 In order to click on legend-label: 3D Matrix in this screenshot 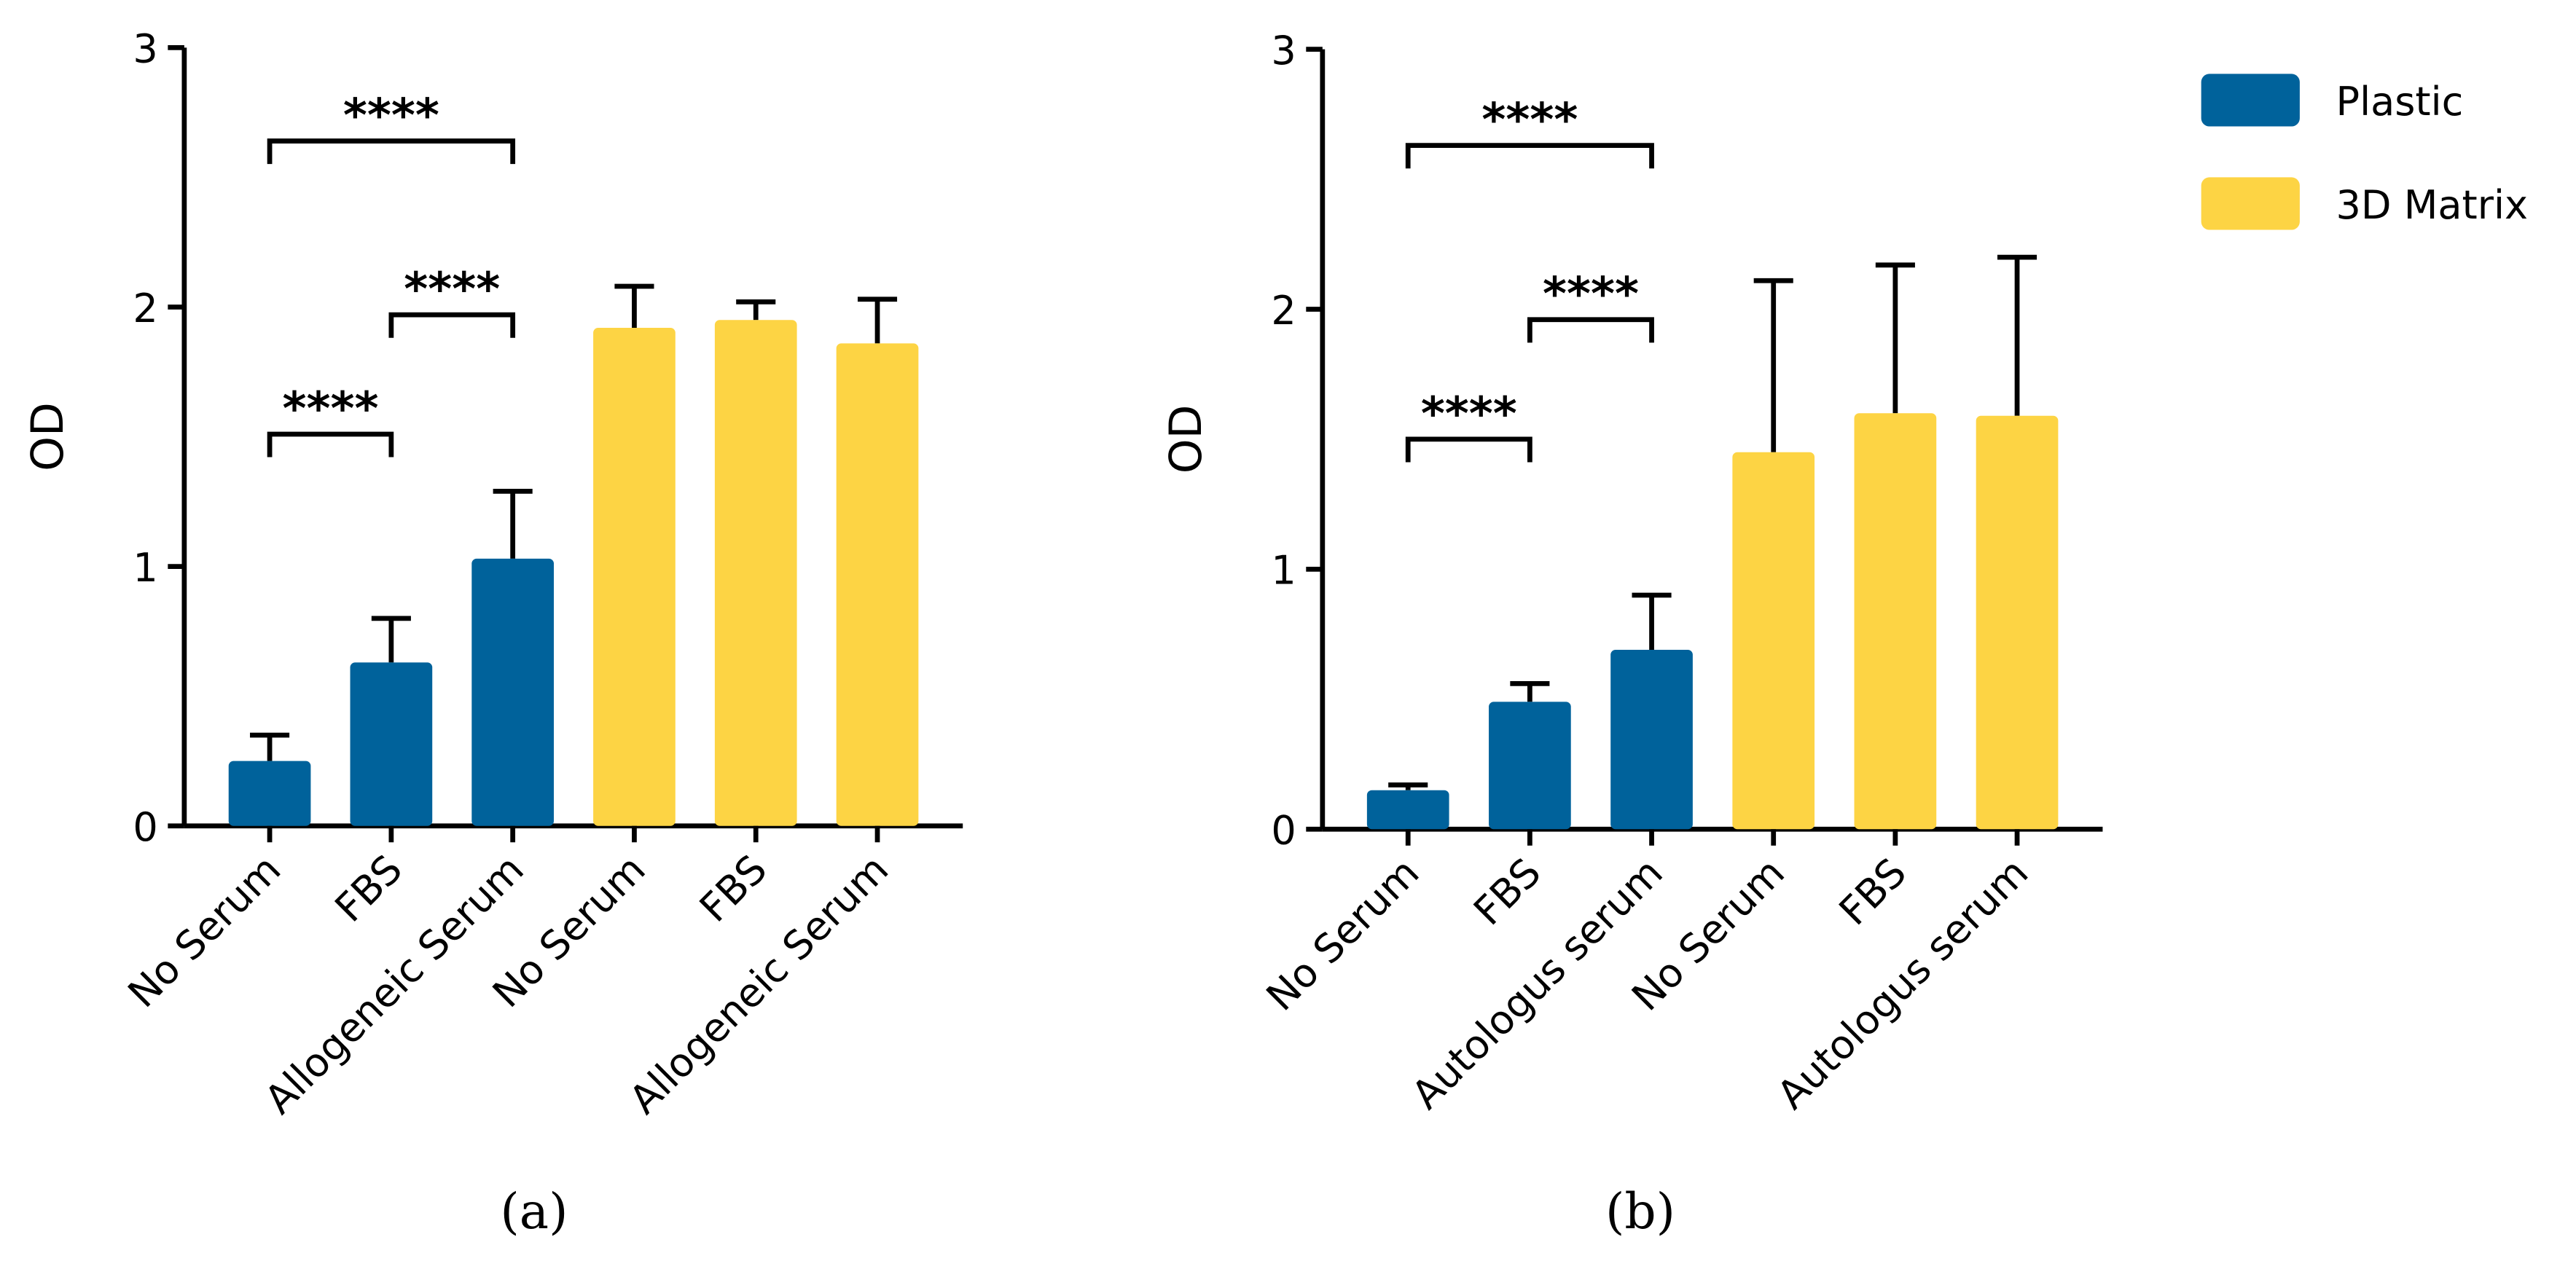, I will do `click(2432, 205)`.